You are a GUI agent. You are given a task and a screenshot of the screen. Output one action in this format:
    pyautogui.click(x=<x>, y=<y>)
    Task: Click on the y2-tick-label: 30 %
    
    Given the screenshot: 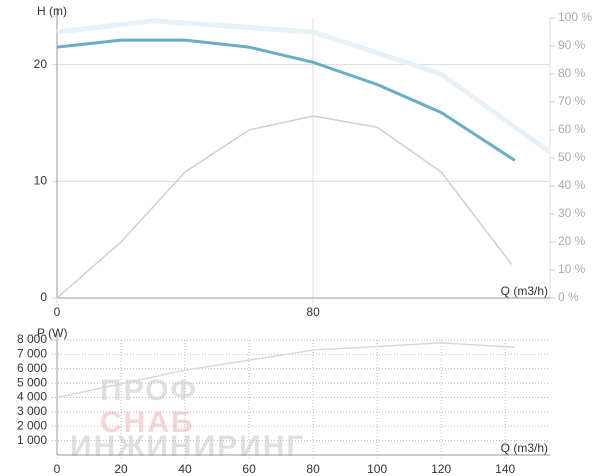 What is the action you would take?
    pyautogui.click(x=572, y=213)
    